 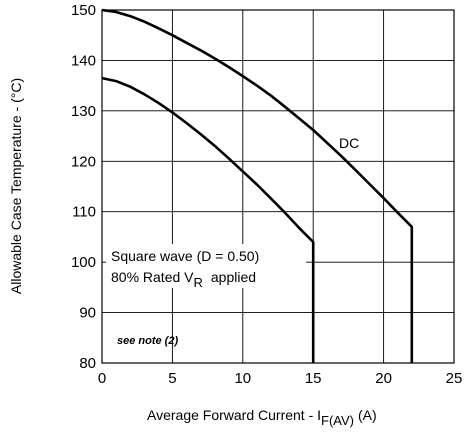 I want to click on x-axis-label-unit: (A), so click(x=367, y=415).